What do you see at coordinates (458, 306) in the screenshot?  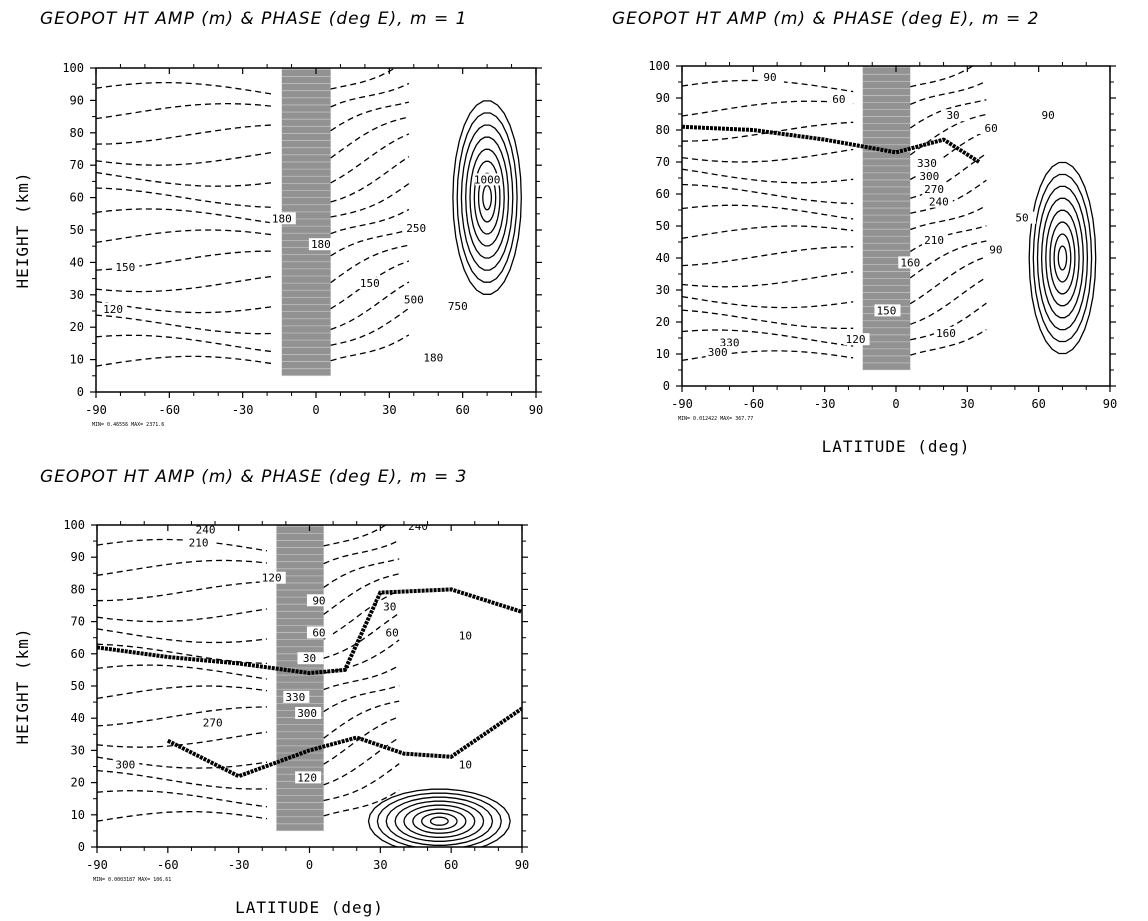 I see `contour-label: 750` at bounding box center [458, 306].